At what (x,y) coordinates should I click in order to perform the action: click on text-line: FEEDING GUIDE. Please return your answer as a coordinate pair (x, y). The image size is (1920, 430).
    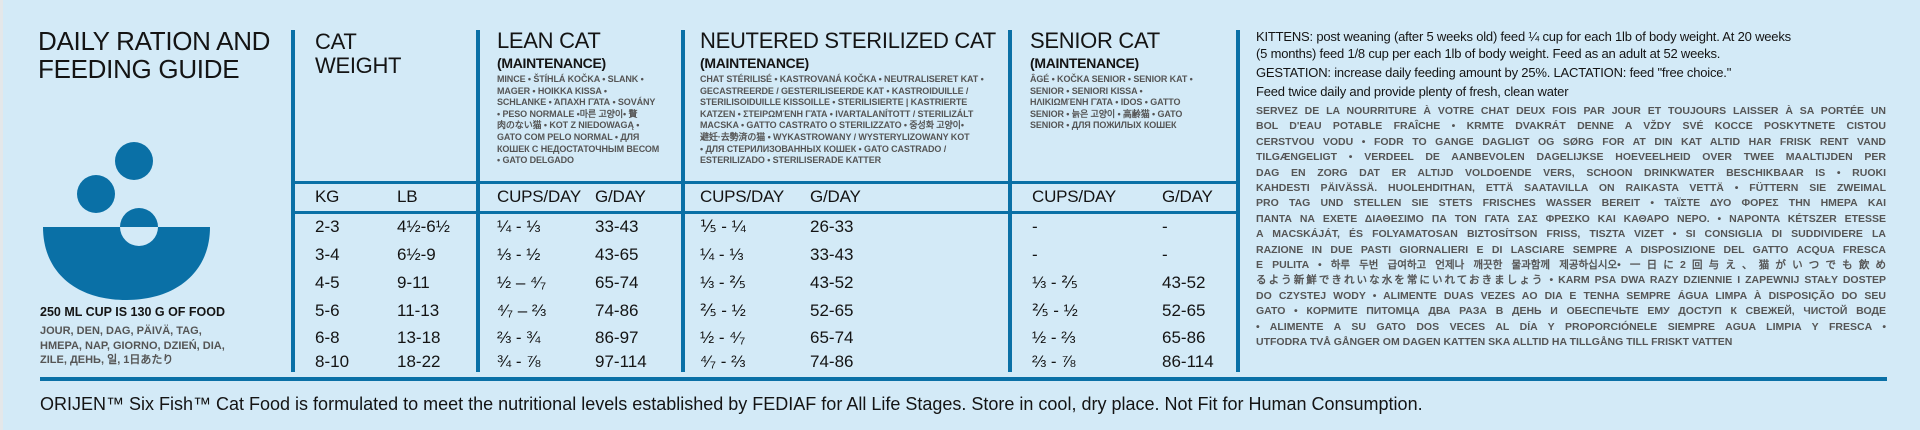
    Looking at the image, I should click on (139, 69).